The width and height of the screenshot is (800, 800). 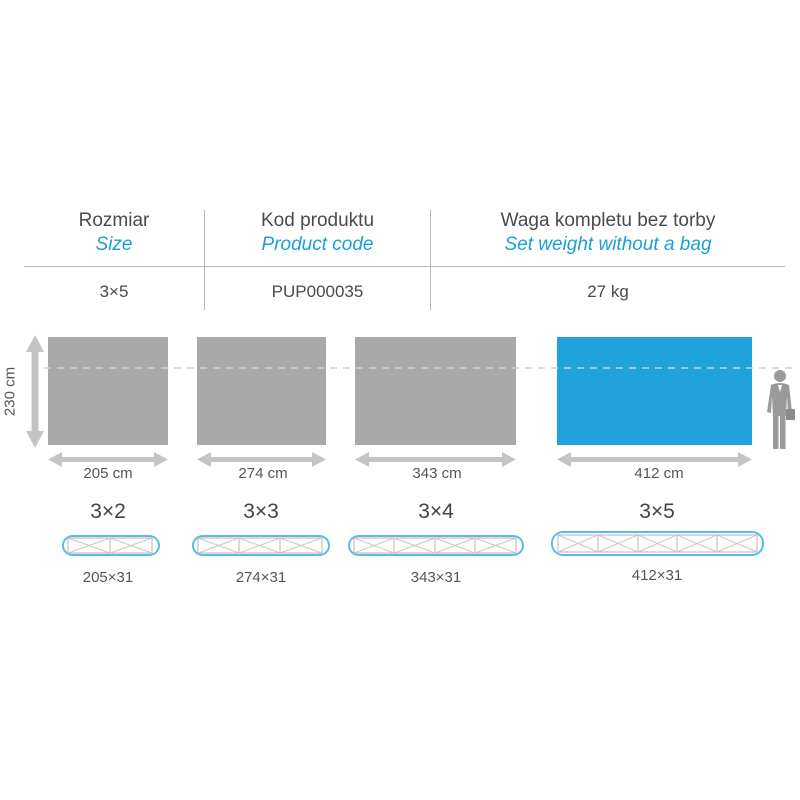 What do you see at coordinates (108, 511) in the screenshot?
I see `model-label-3x2: 3×2` at bounding box center [108, 511].